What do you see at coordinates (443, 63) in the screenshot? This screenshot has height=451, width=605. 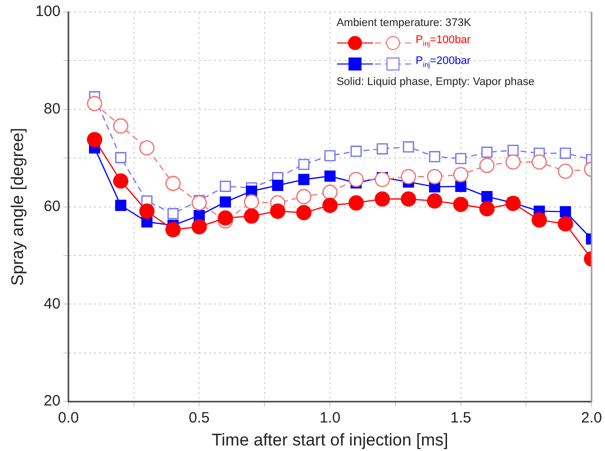 I see `text: P$_{inj}$=200bar` at bounding box center [443, 63].